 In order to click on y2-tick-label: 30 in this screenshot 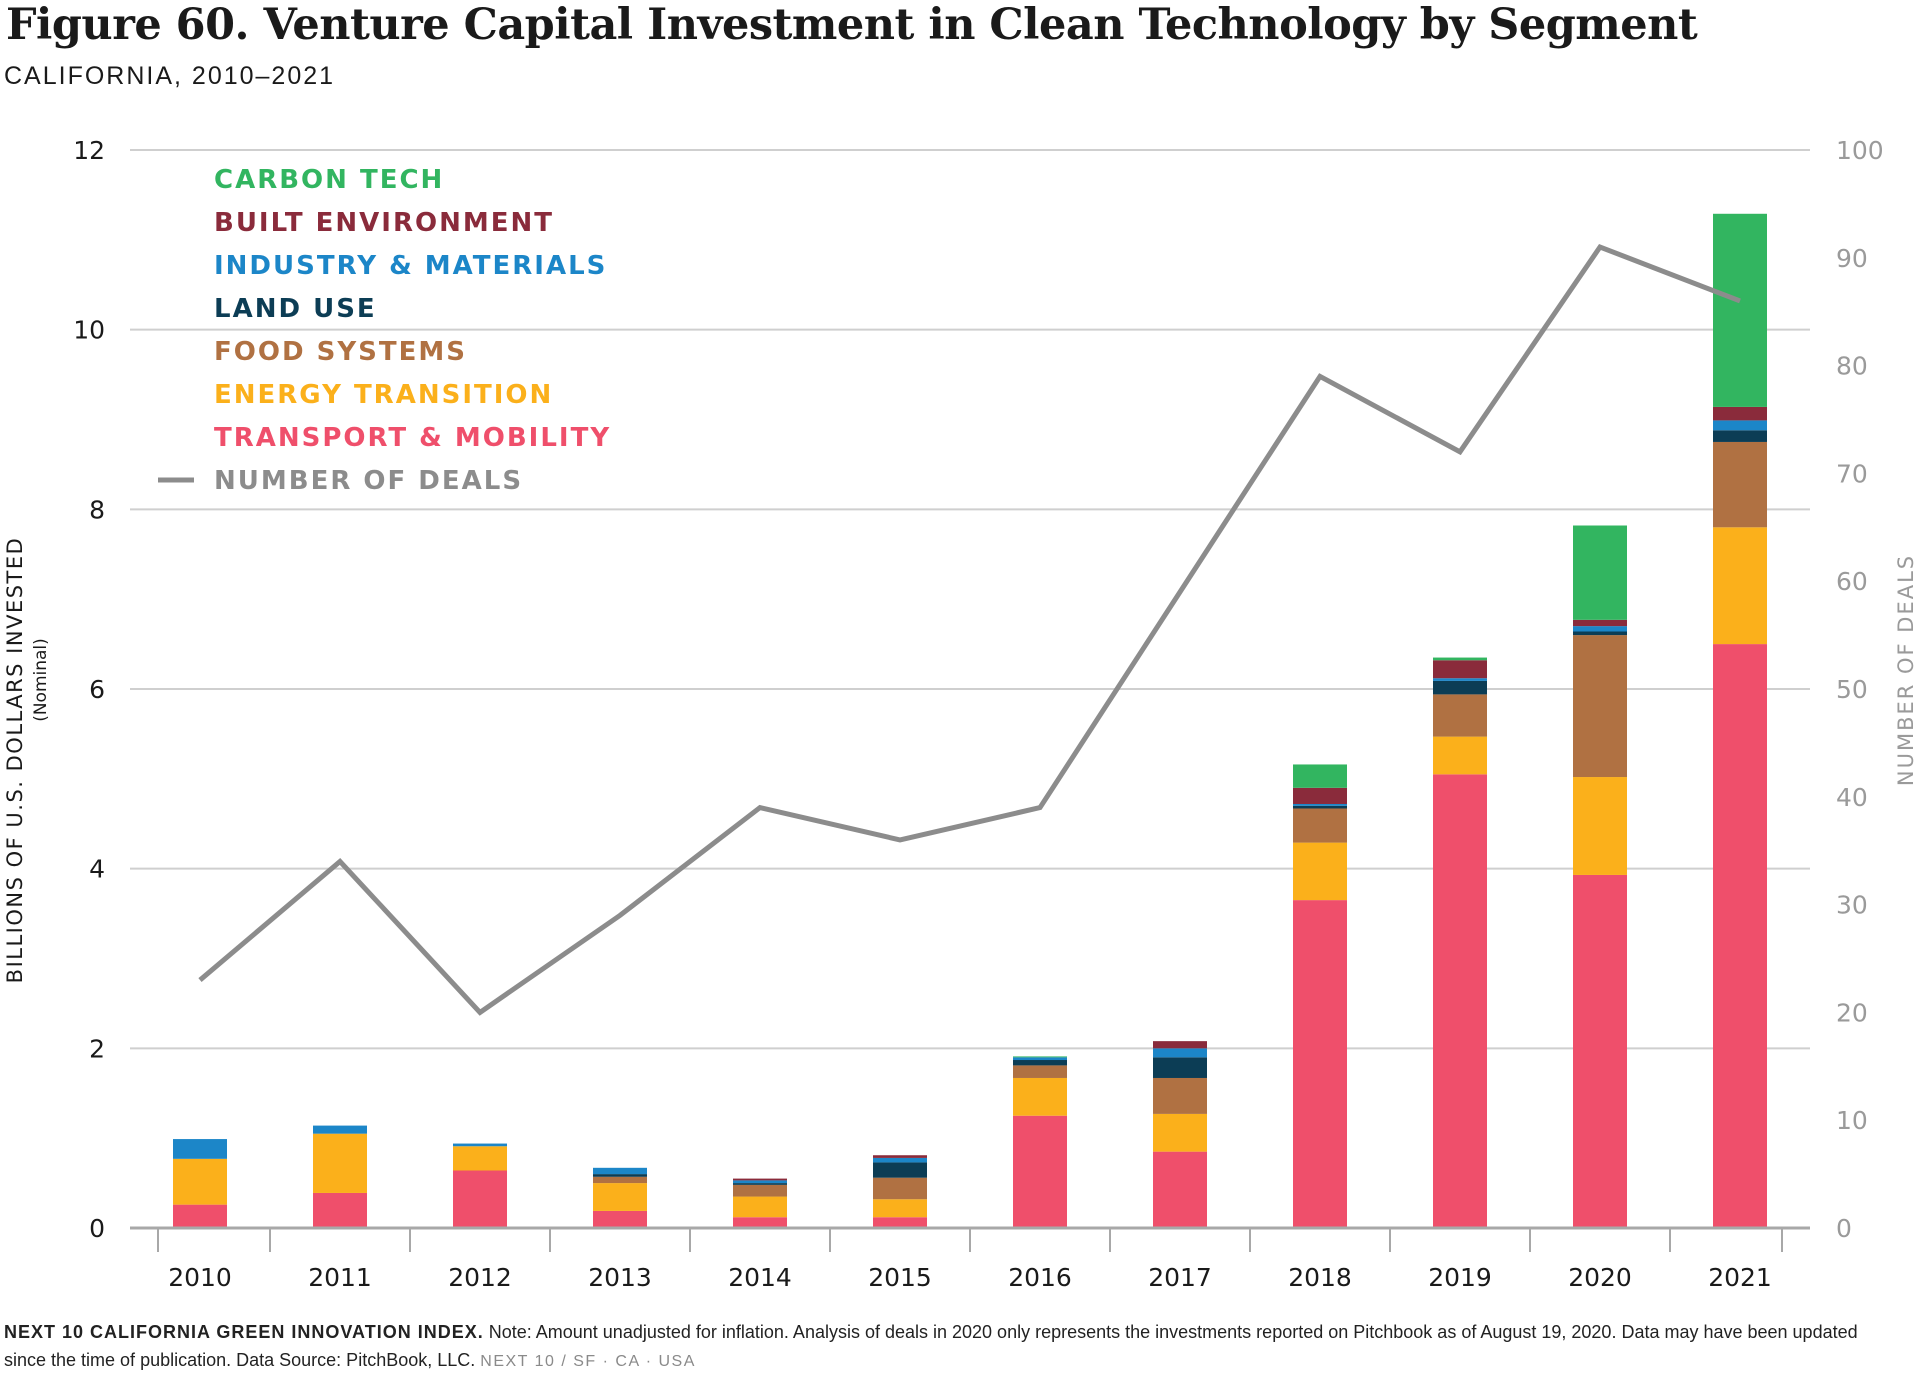, I will do `click(1852, 905)`.